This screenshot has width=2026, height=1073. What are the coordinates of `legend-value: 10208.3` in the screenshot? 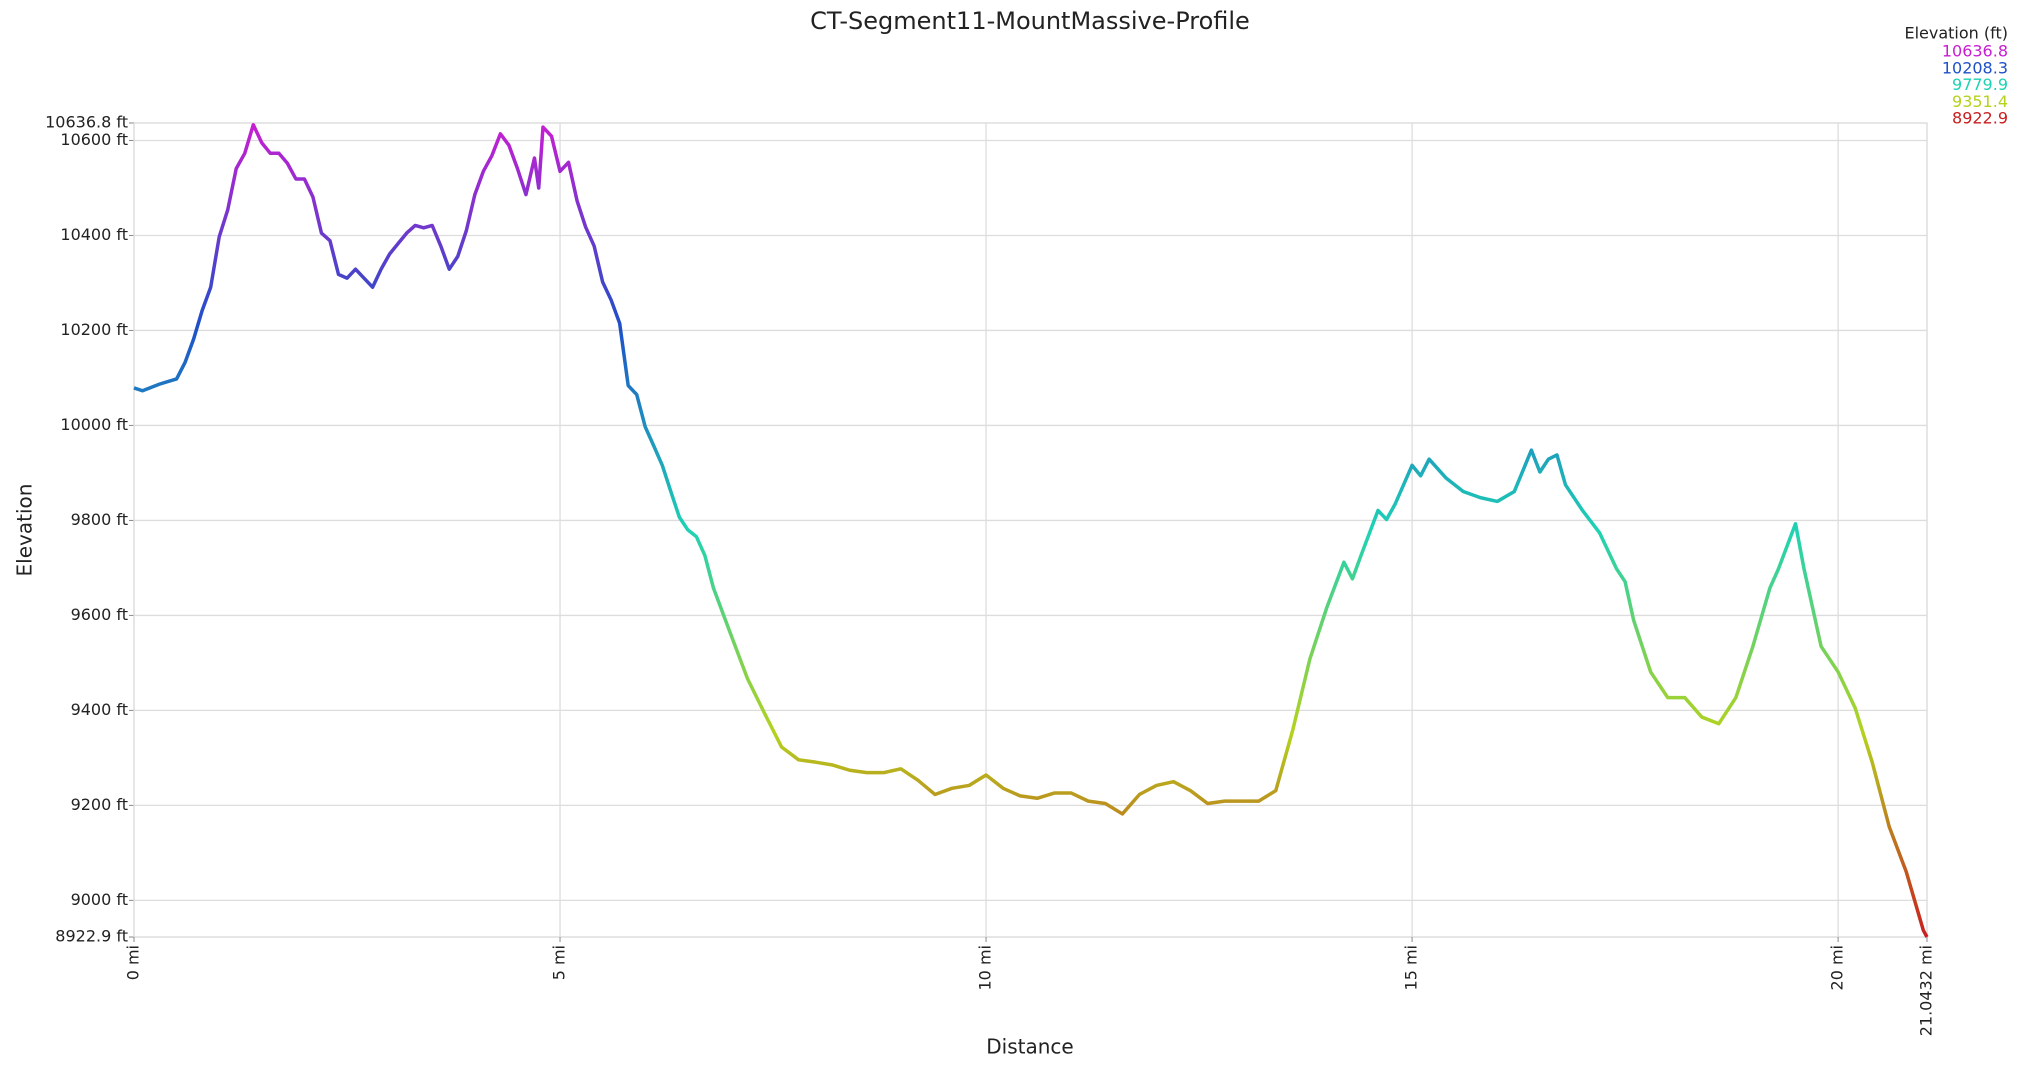 It's located at (1975, 67).